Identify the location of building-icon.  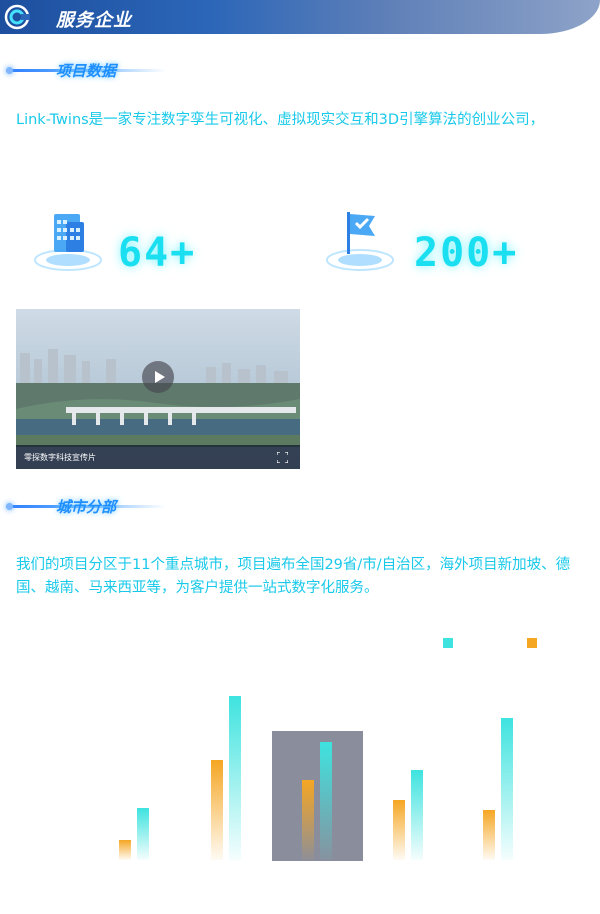
(68, 242).